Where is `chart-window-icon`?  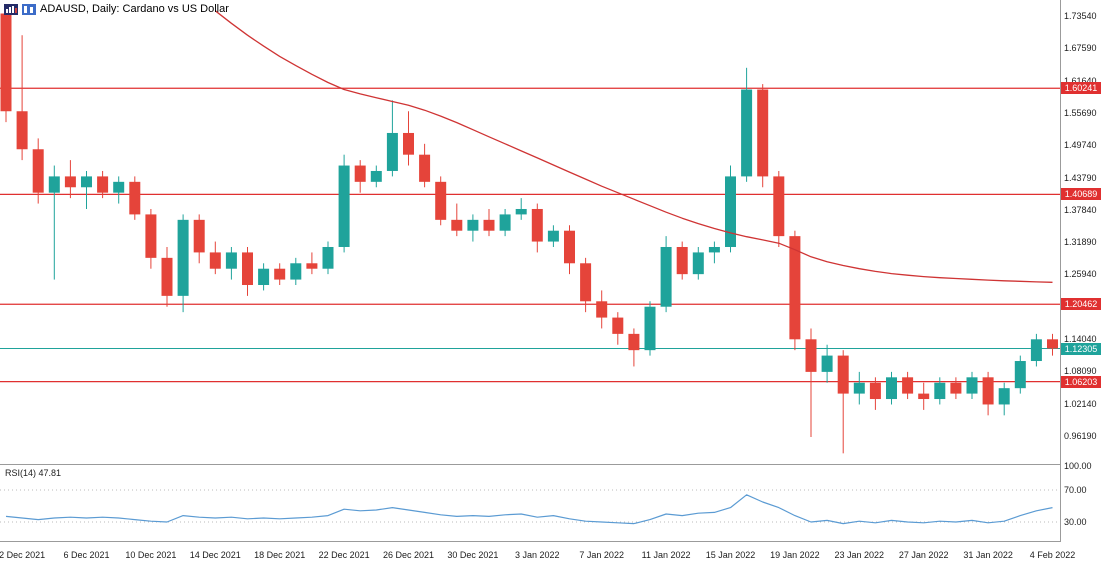 chart-window-icon is located at coordinates (11, 9).